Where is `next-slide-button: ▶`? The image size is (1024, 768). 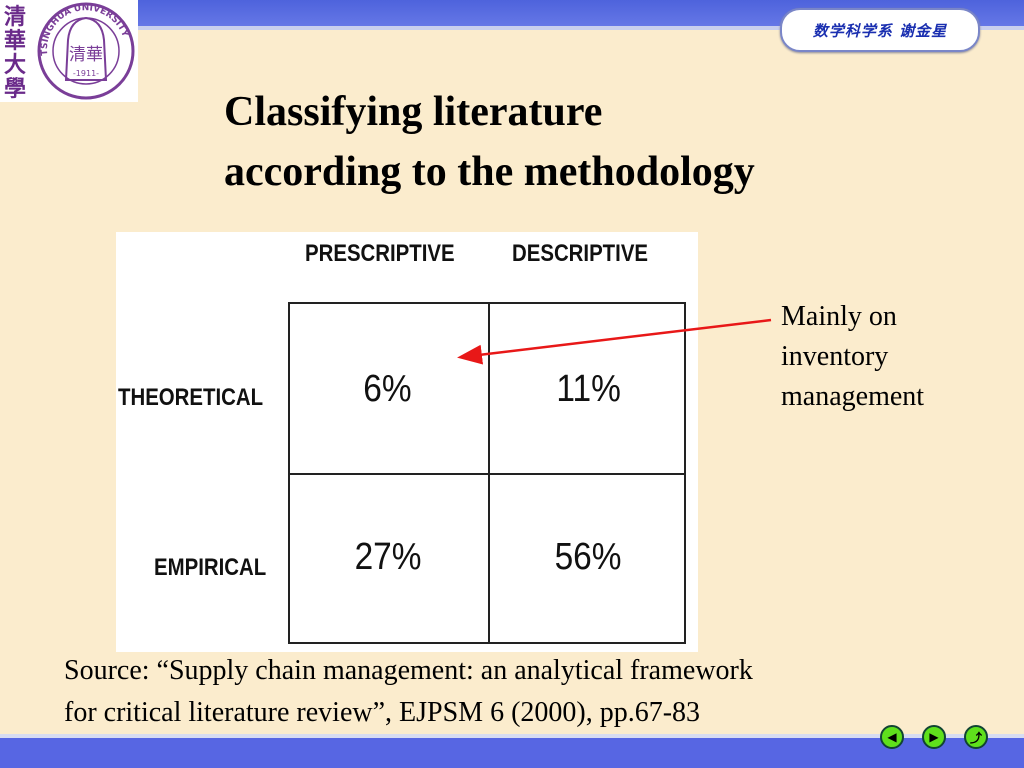
next-slide-button: ▶ is located at coordinates (934, 737).